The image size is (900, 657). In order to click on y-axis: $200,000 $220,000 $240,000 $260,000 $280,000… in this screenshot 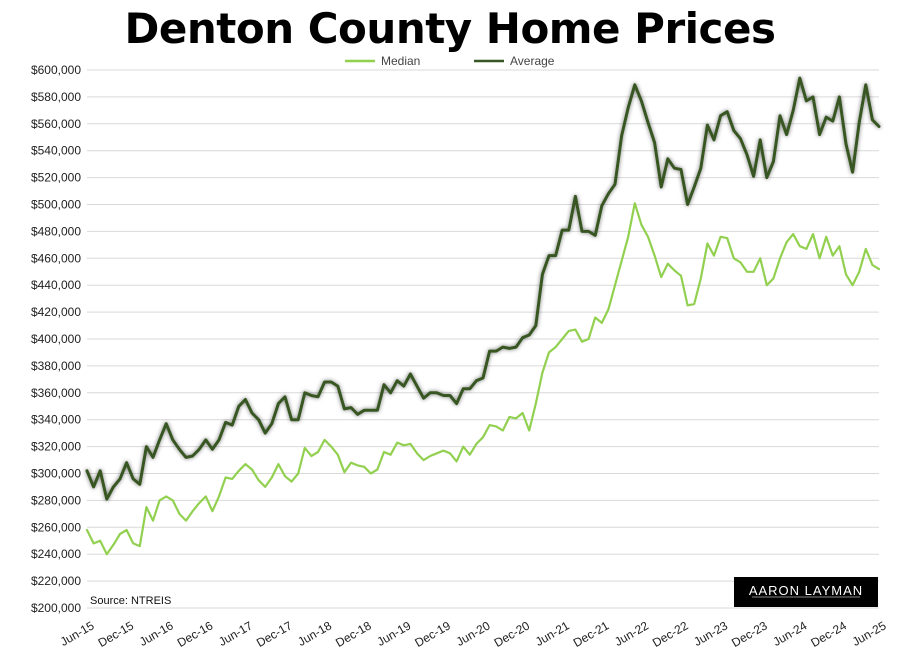, I will do `click(56, 339)`.